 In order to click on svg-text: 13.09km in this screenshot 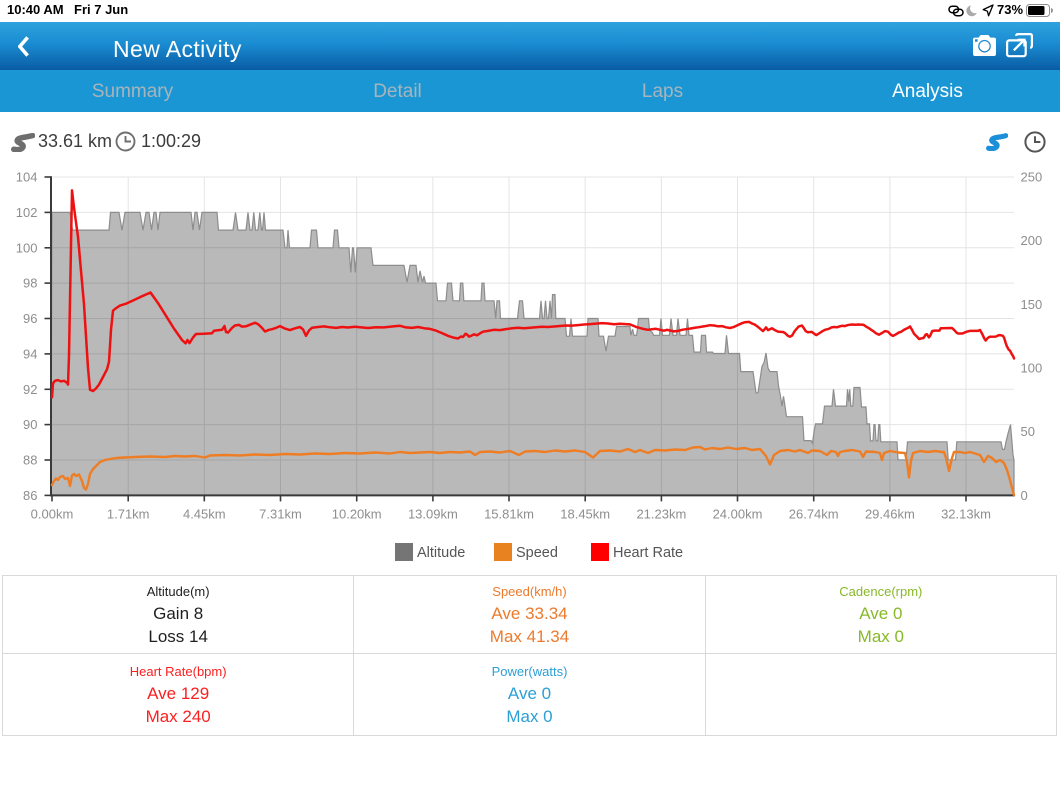, I will do `click(433, 514)`.